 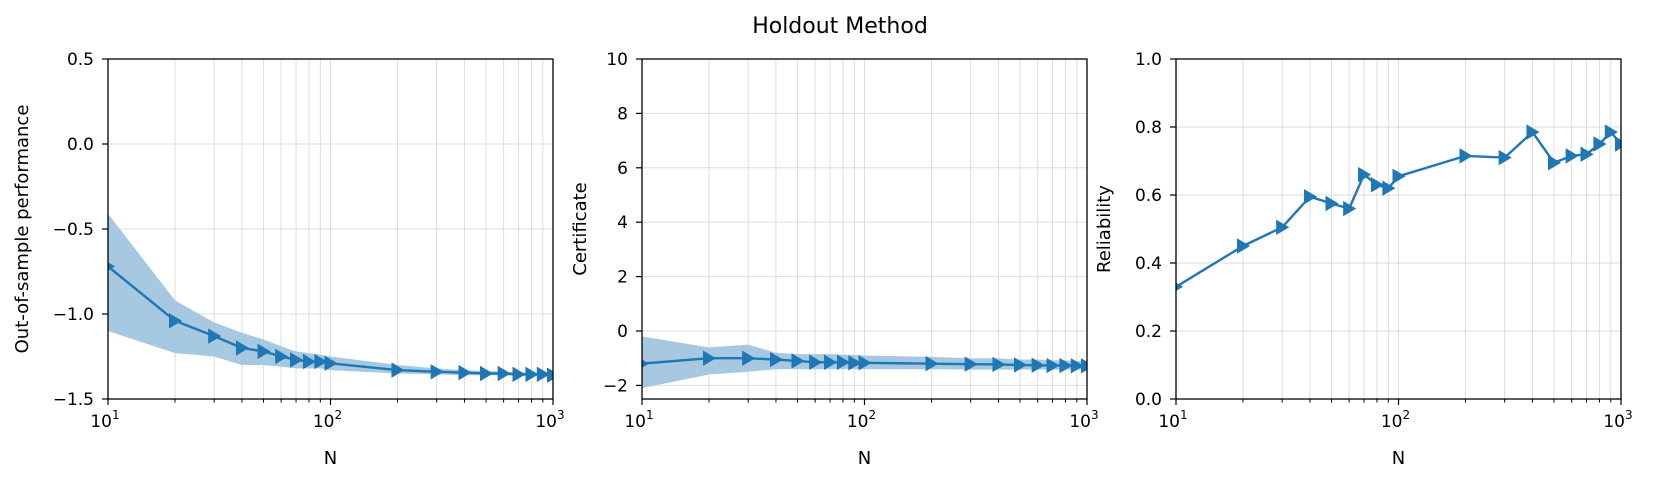 I want to click on y-tick-label: 0.2, so click(x=1148, y=332).